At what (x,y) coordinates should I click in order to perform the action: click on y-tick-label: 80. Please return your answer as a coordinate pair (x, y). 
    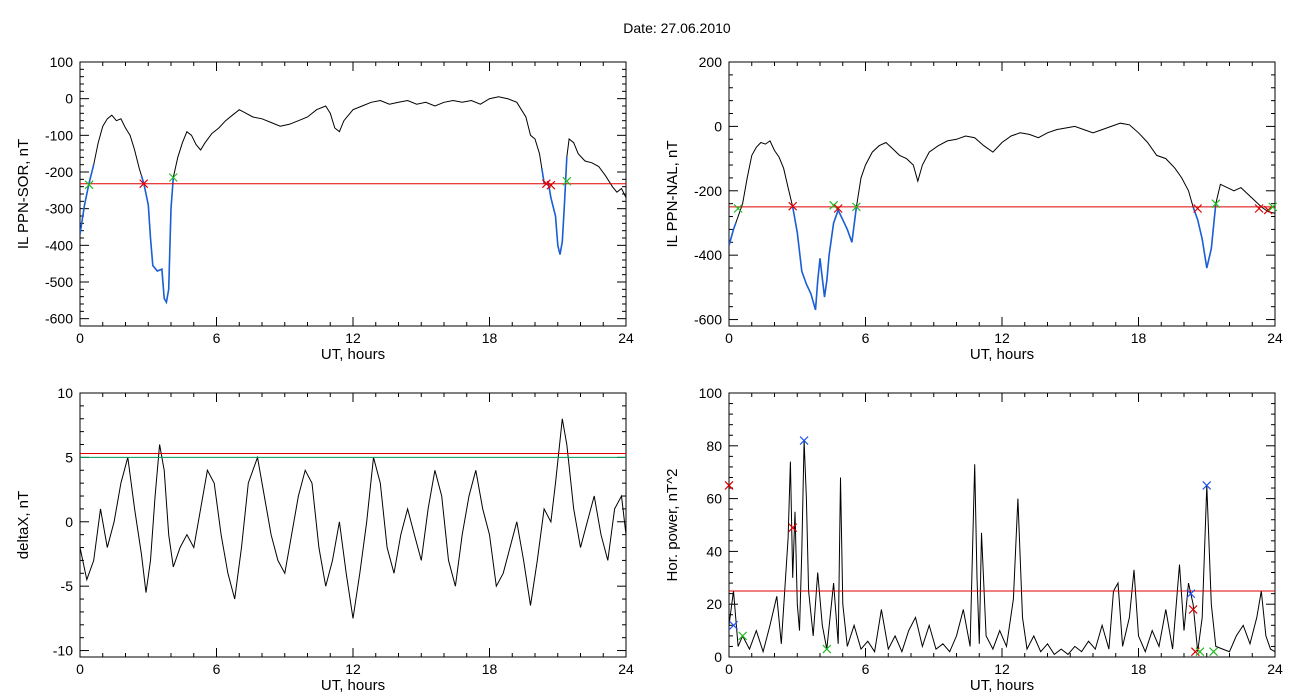
    Looking at the image, I should click on (714, 446).